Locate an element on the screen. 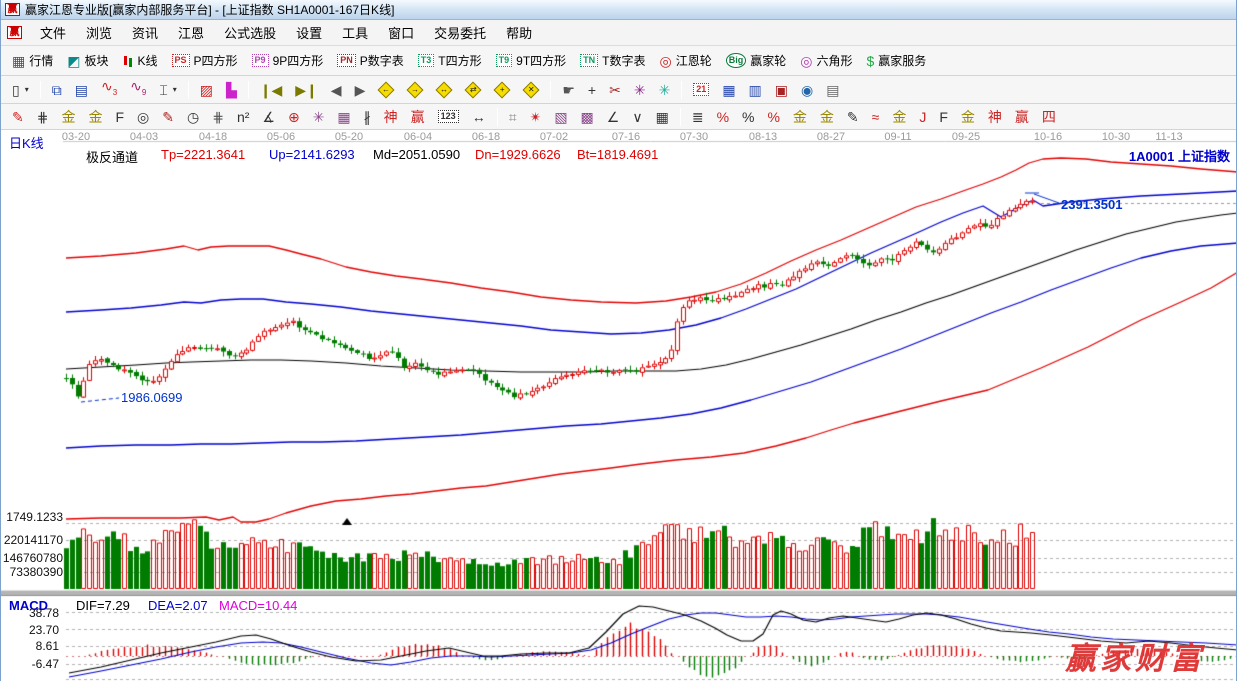 The height and width of the screenshot is (681, 1237). wave9-button: ∿9 is located at coordinates (138, 89).